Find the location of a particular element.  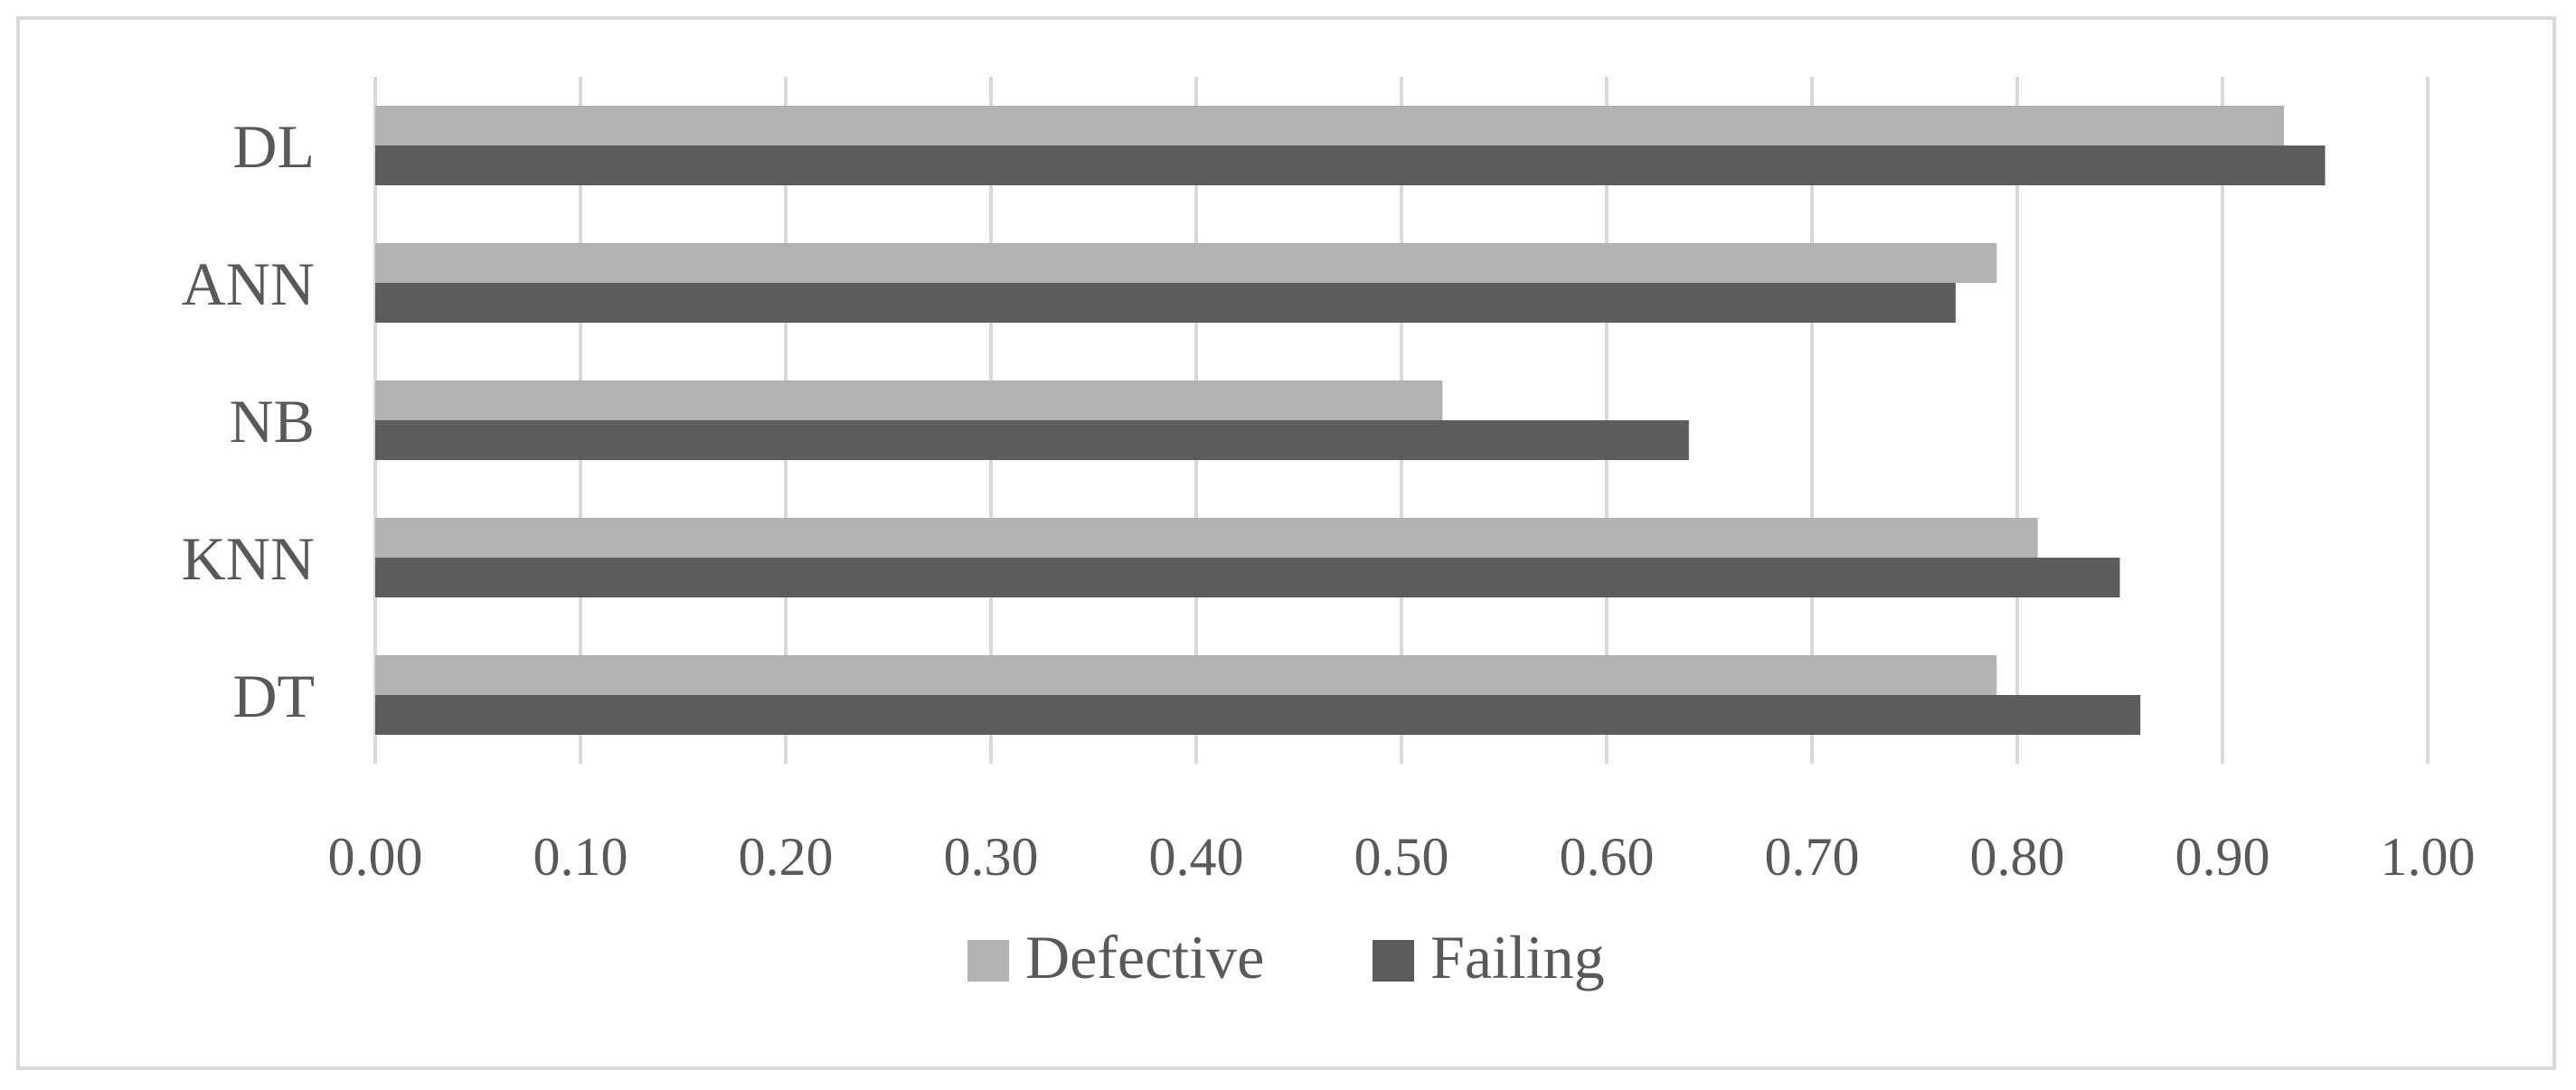

legend-label-defective: Defective is located at coordinates (1144, 957).